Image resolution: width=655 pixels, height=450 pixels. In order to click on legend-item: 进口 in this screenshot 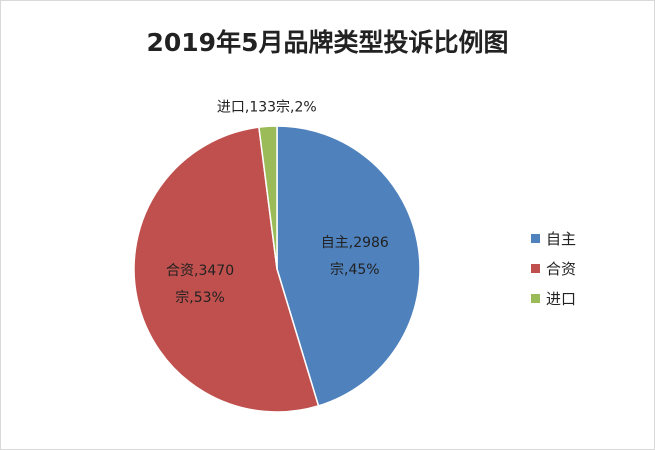, I will do `click(553, 298)`.